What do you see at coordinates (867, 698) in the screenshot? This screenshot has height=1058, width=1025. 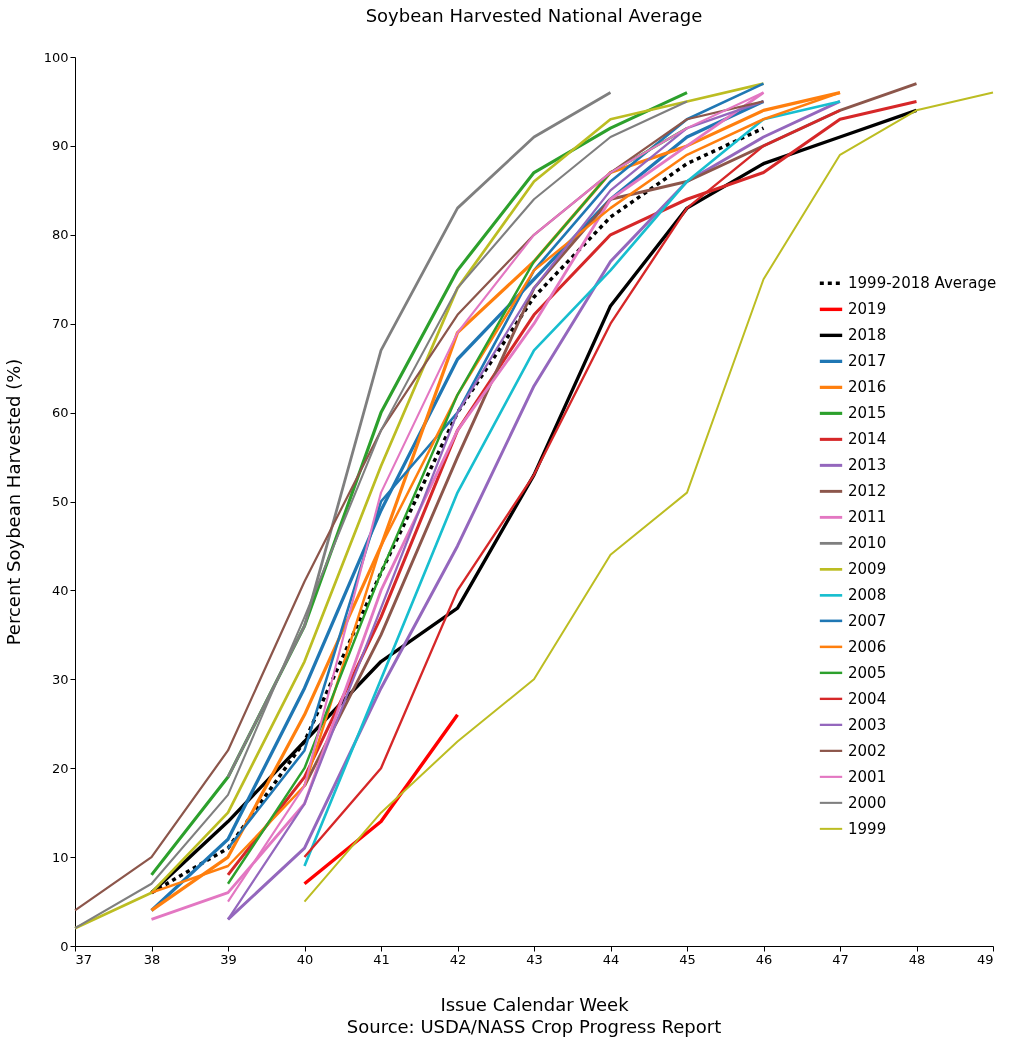 I see `legend-label: 2004` at bounding box center [867, 698].